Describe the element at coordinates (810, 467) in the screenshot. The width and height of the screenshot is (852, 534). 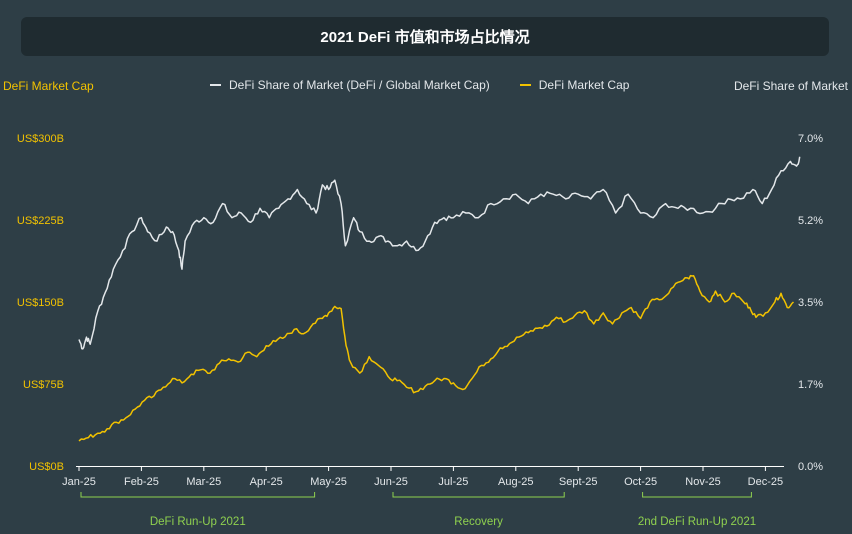
I see `right-tick-label: 0.0%` at that location.